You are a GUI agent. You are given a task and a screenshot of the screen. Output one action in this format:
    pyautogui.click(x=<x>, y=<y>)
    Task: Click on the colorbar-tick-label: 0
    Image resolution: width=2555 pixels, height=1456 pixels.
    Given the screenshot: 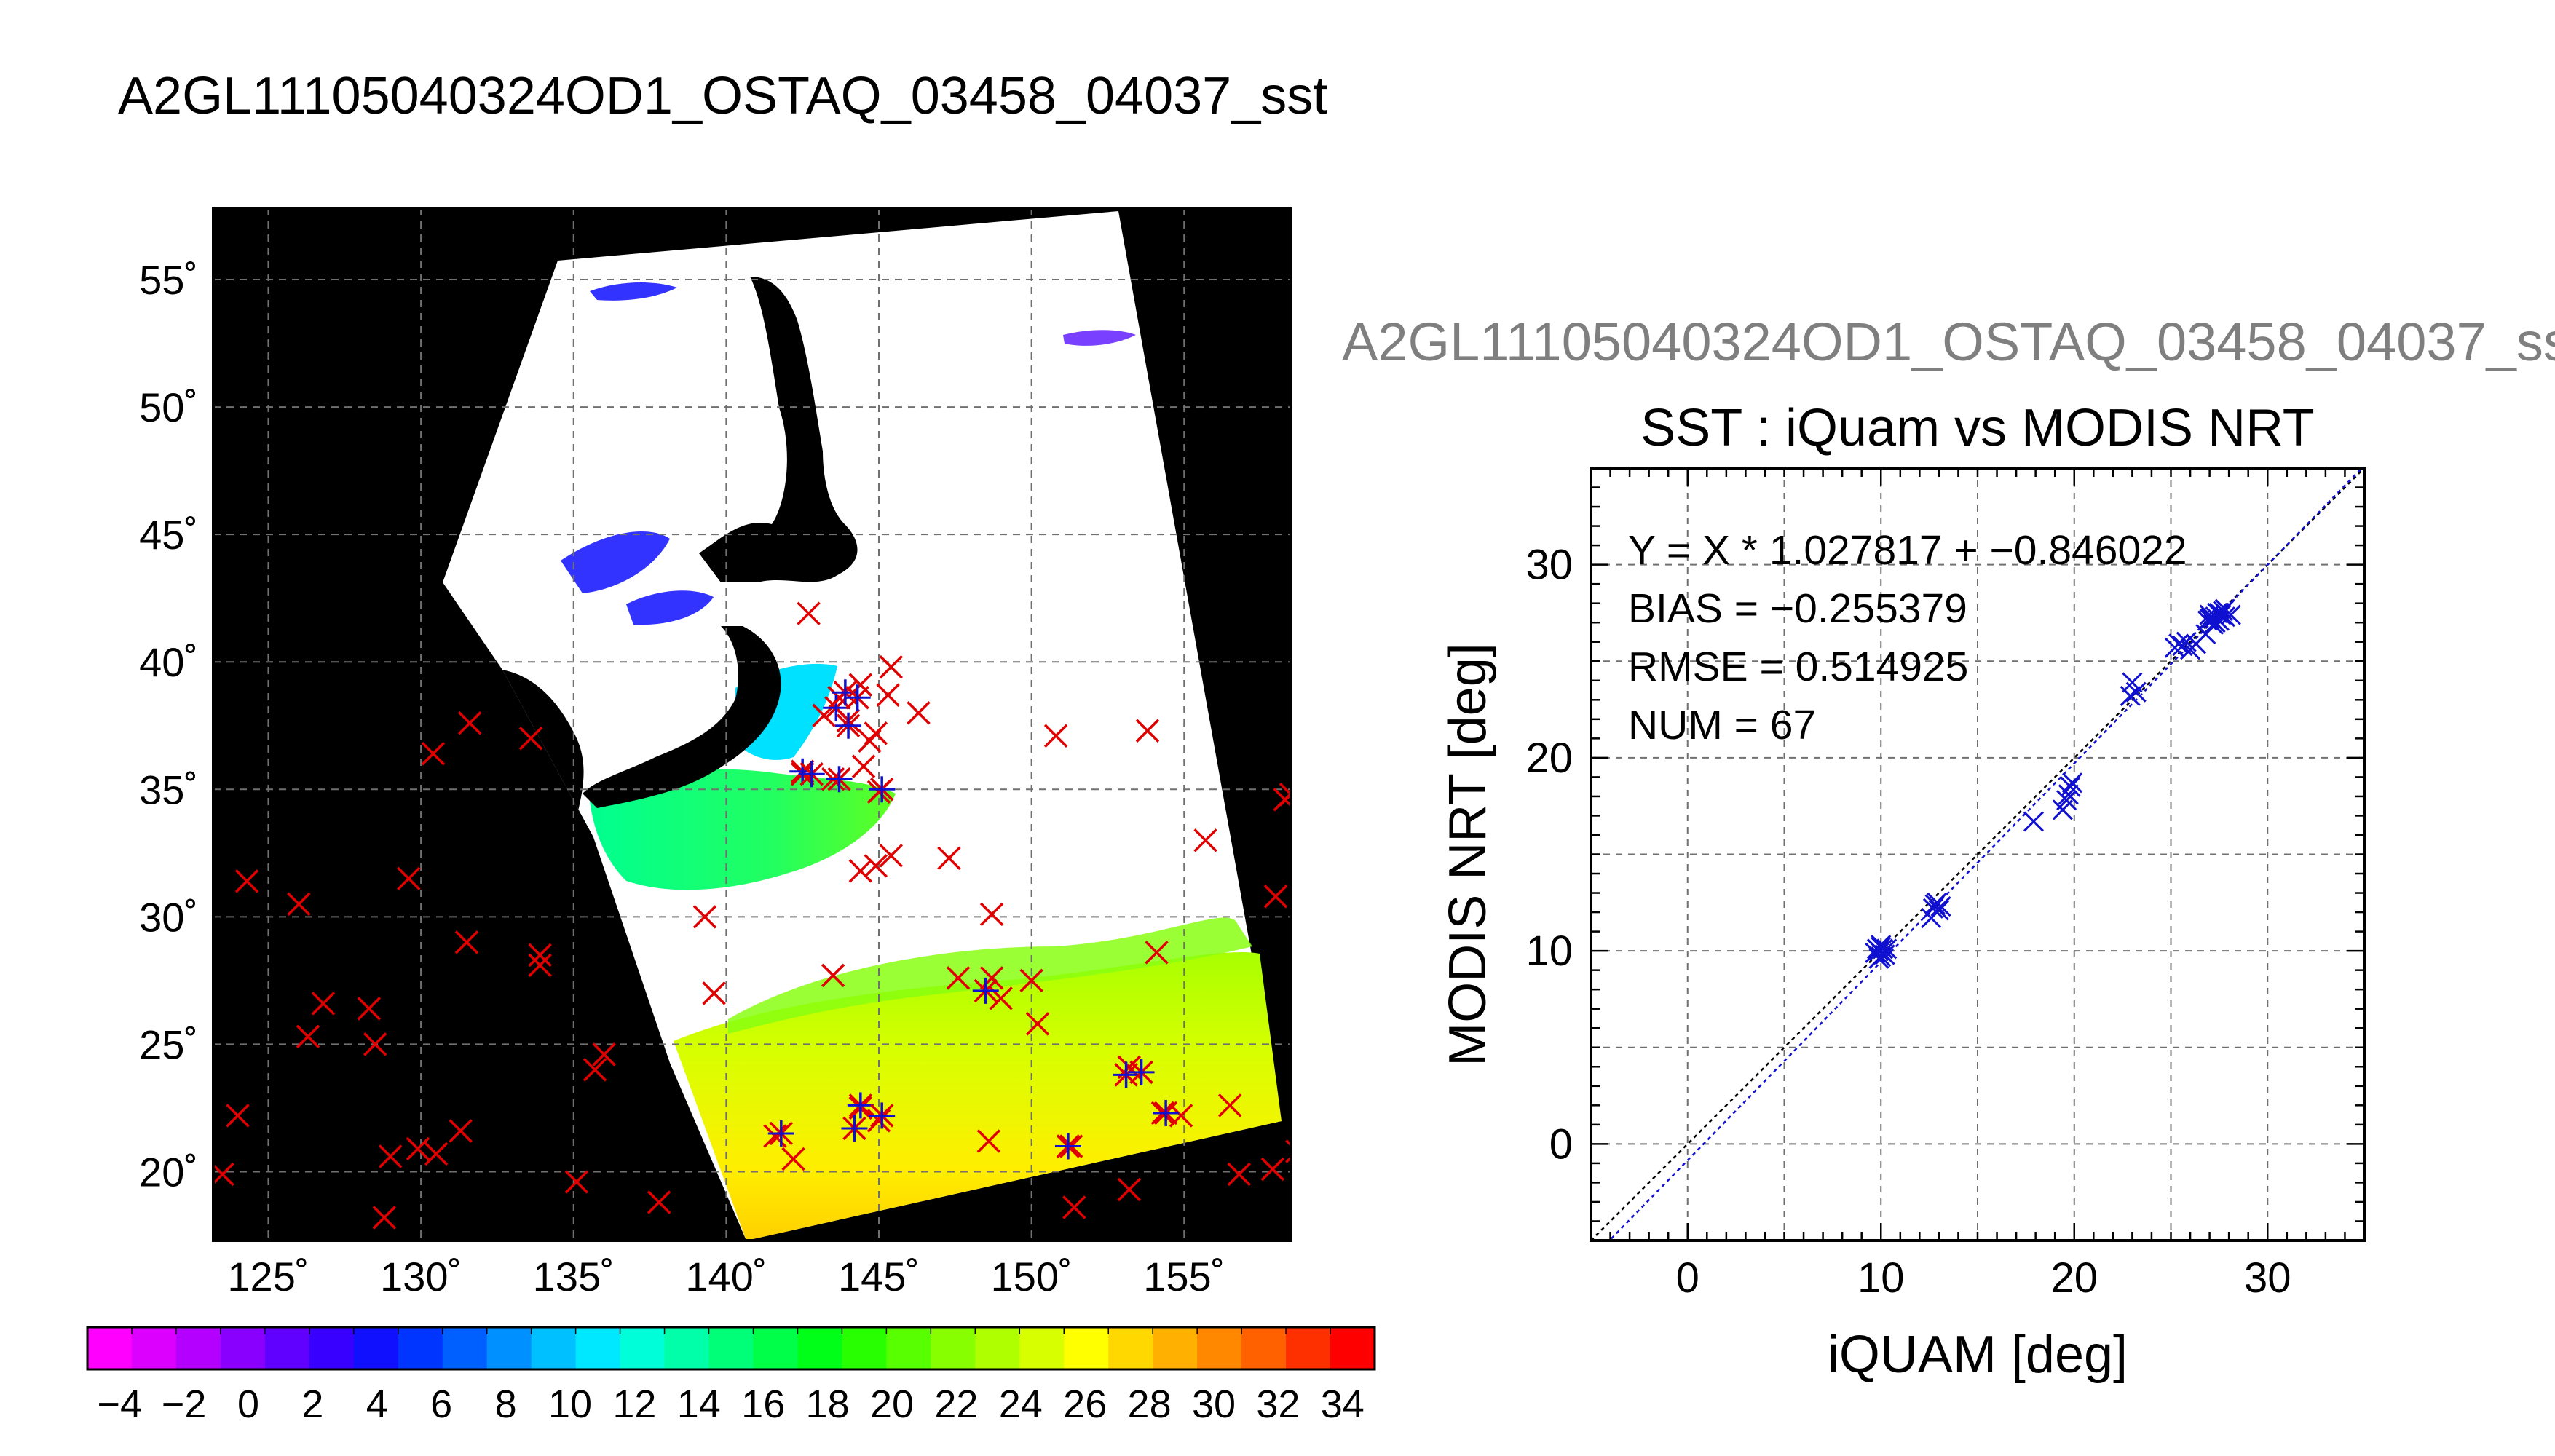 What is the action you would take?
    pyautogui.click(x=248, y=1404)
    